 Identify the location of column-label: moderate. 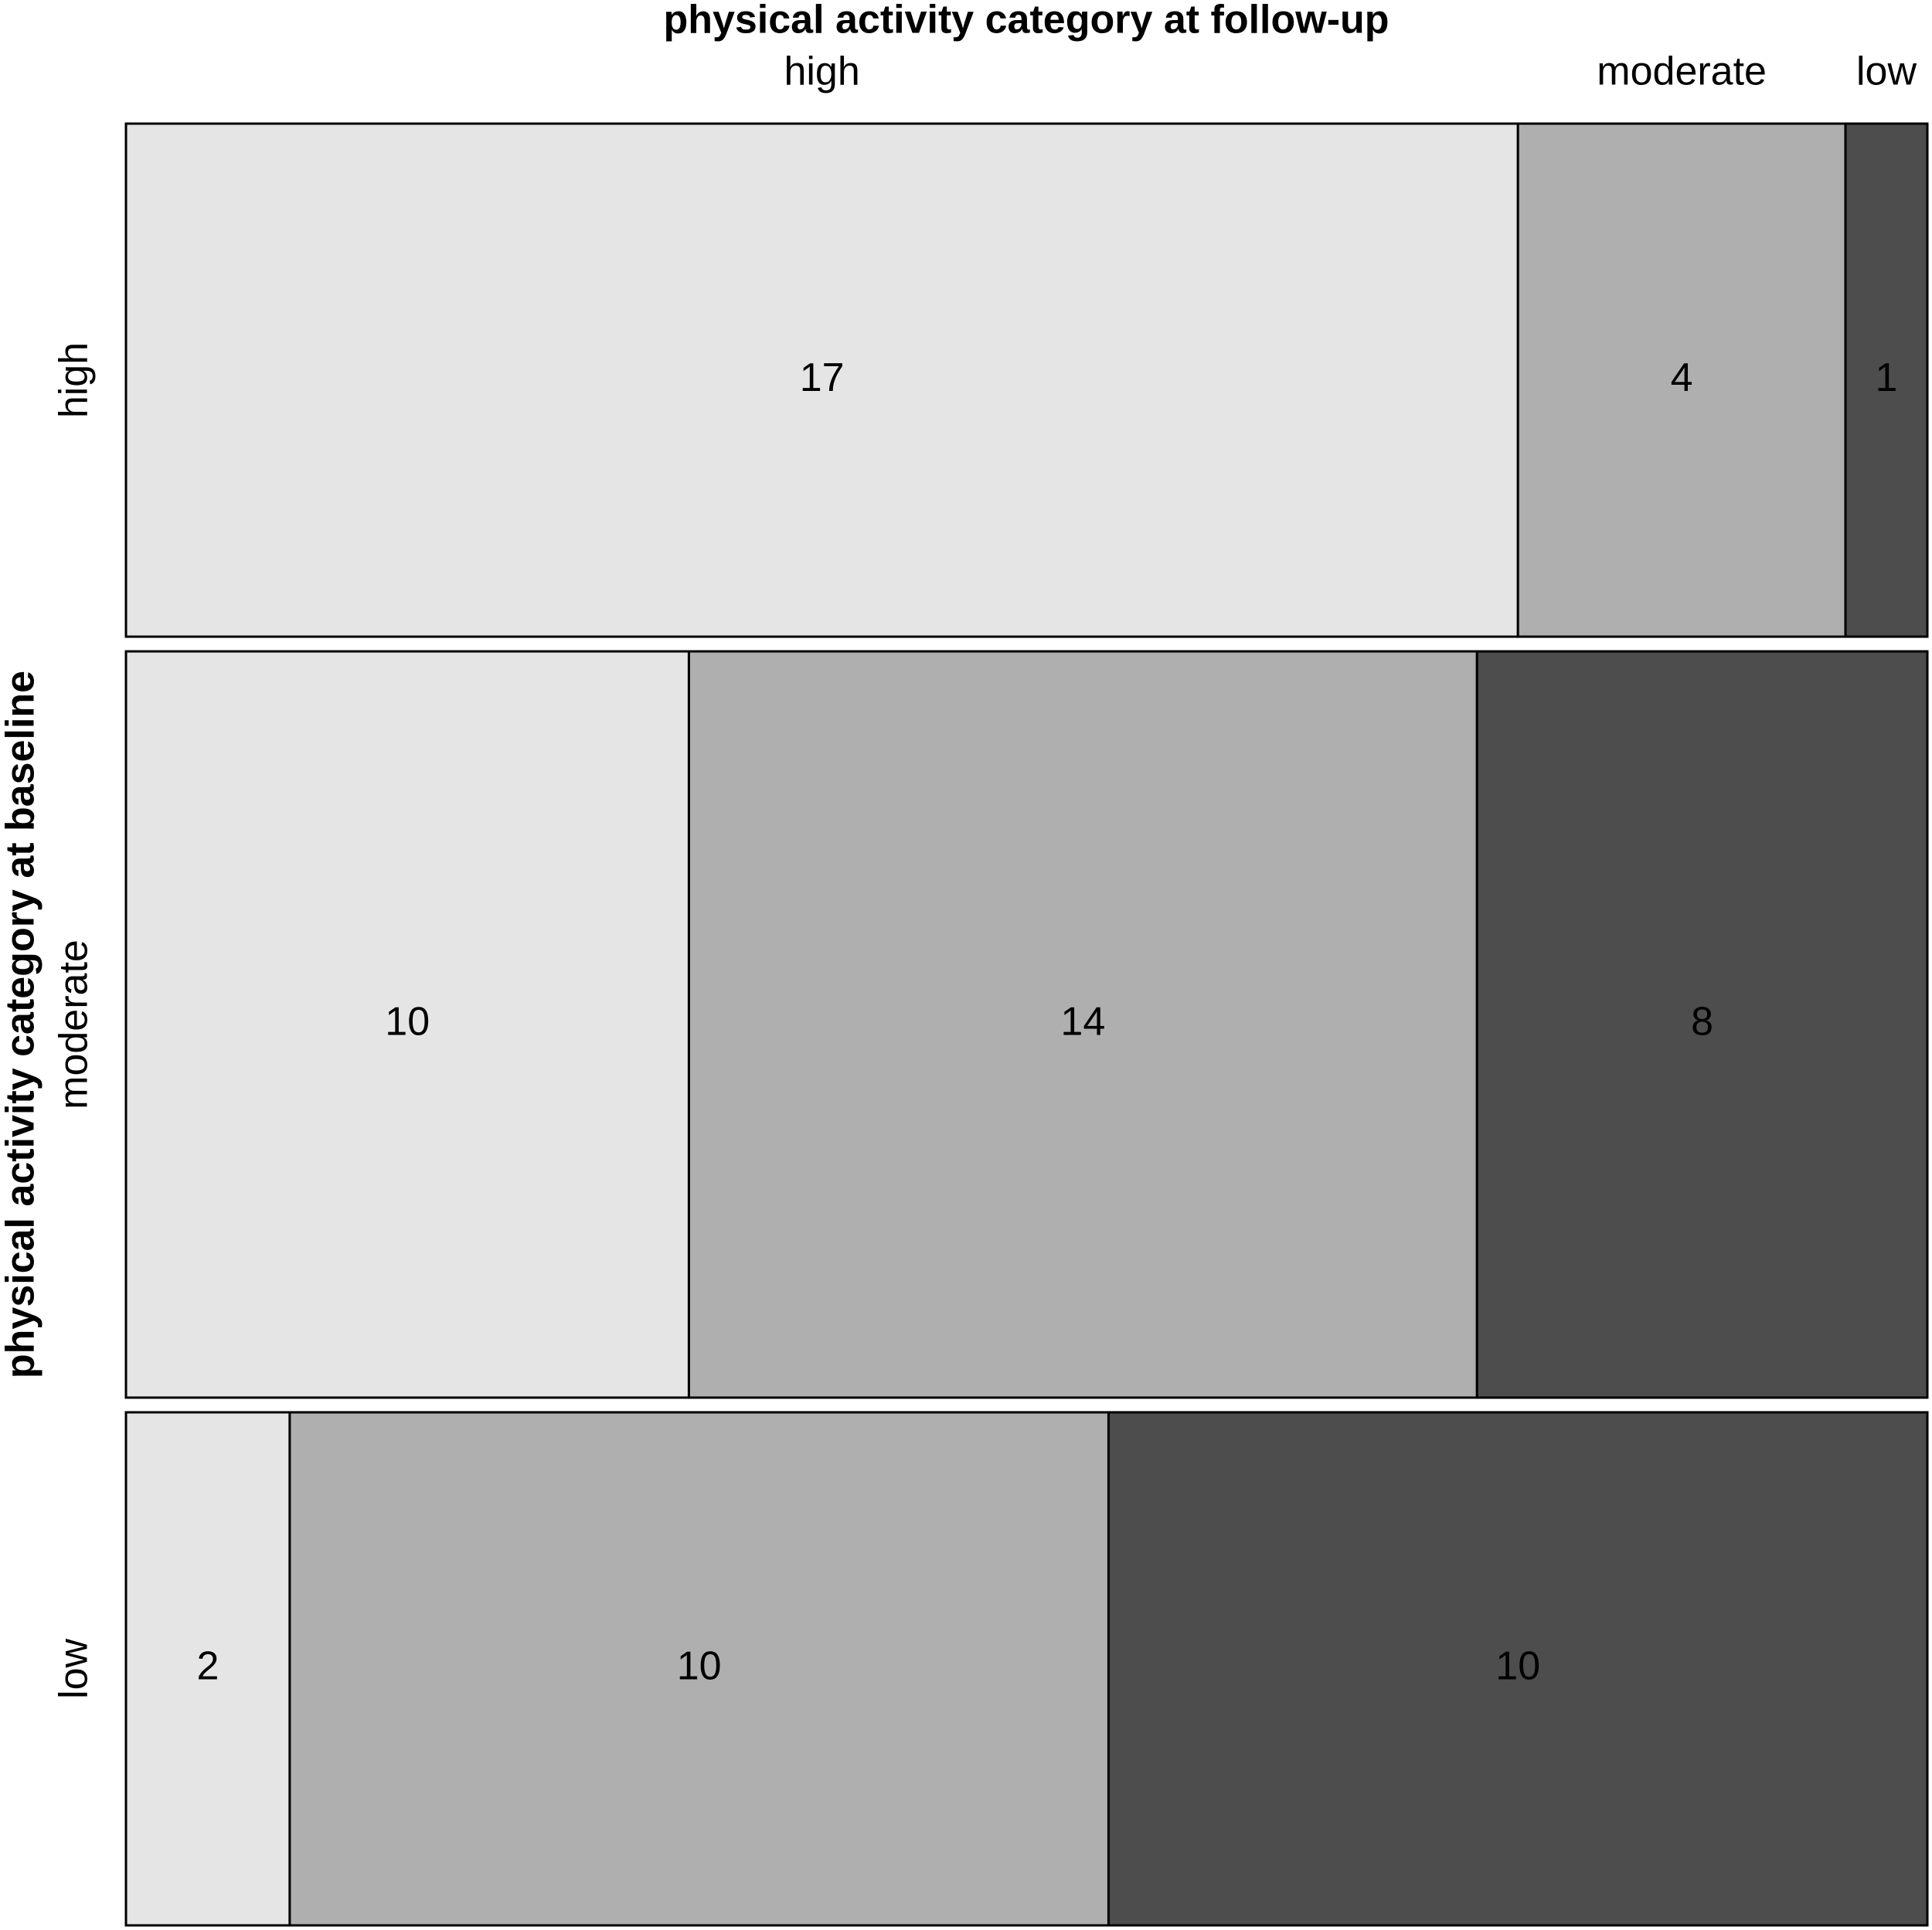
(1682, 71).